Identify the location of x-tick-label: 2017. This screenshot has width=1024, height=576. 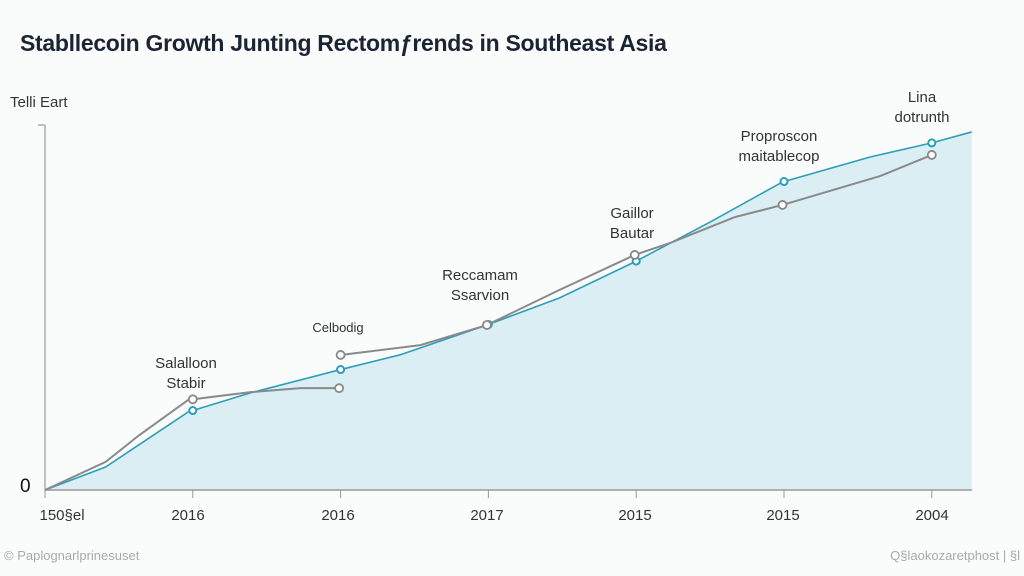
(487, 515).